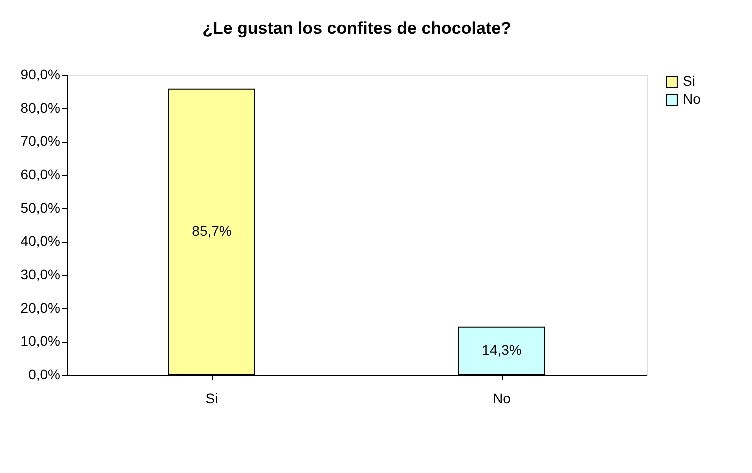 Image resolution: width=752 pixels, height=473 pixels. I want to click on y-tick-label: 40,0%, so click(40, 241).